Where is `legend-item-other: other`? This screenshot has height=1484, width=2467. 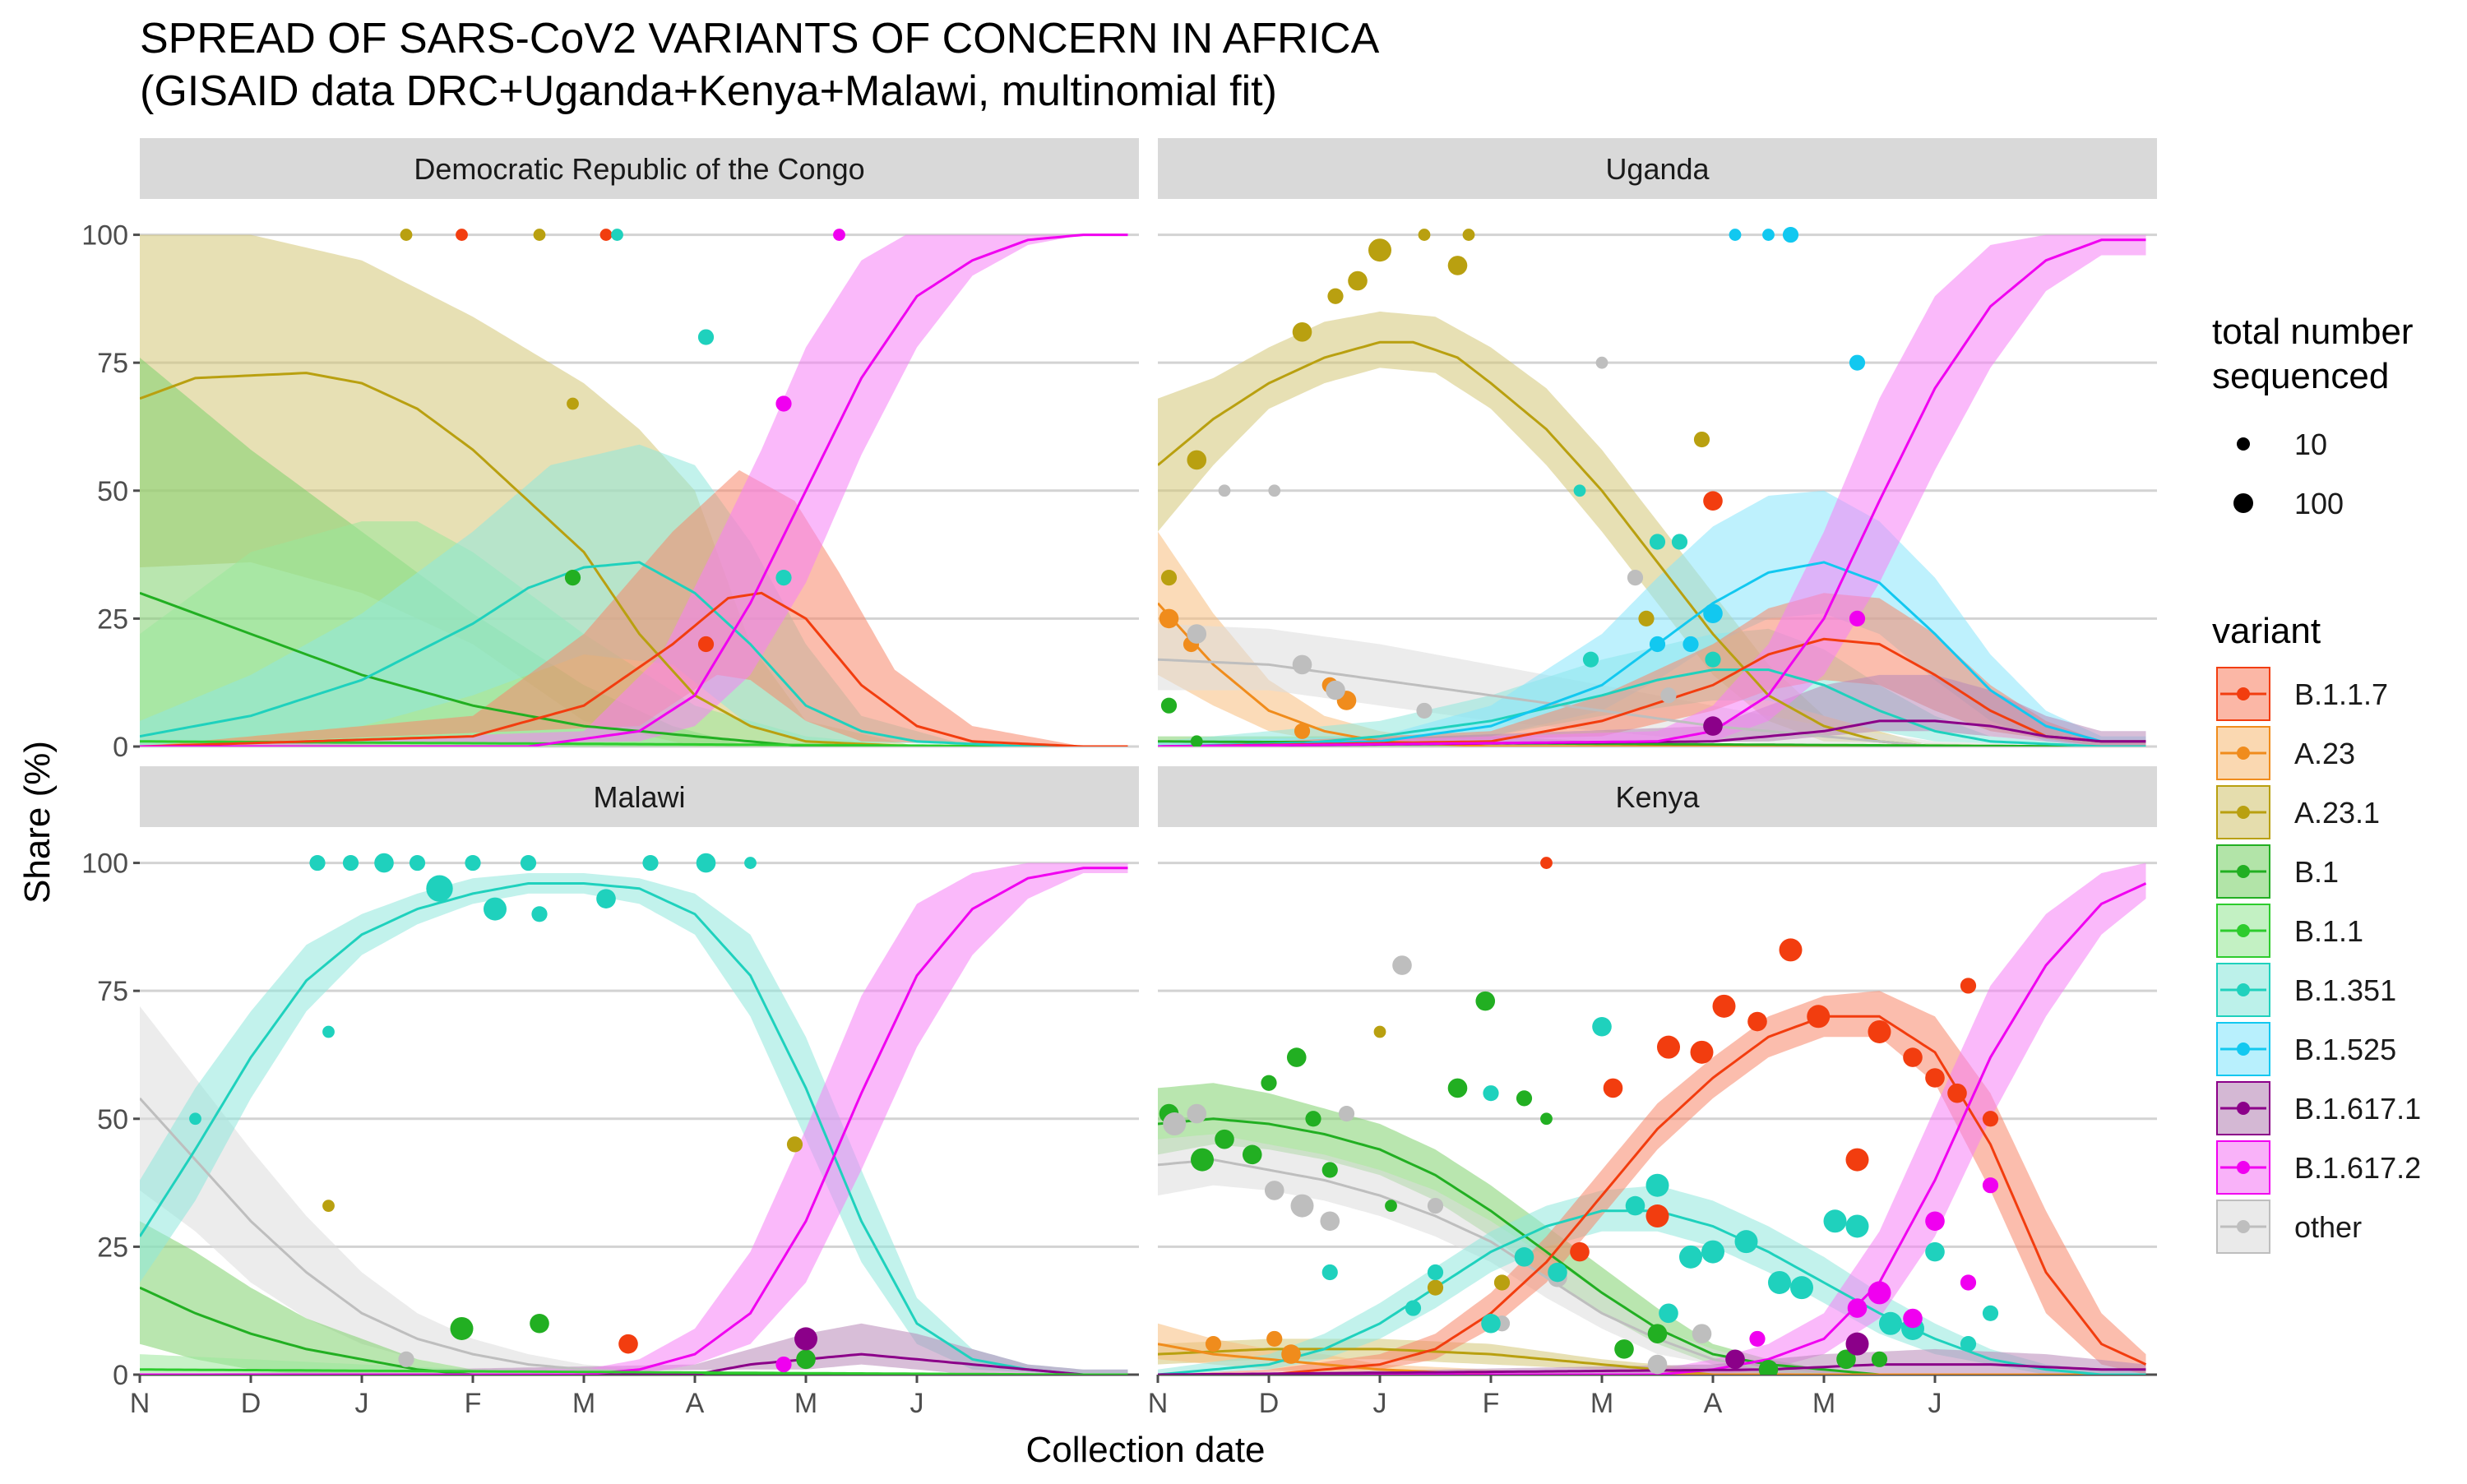 legend-item-other: other is located at coordinates (2289, 1227).